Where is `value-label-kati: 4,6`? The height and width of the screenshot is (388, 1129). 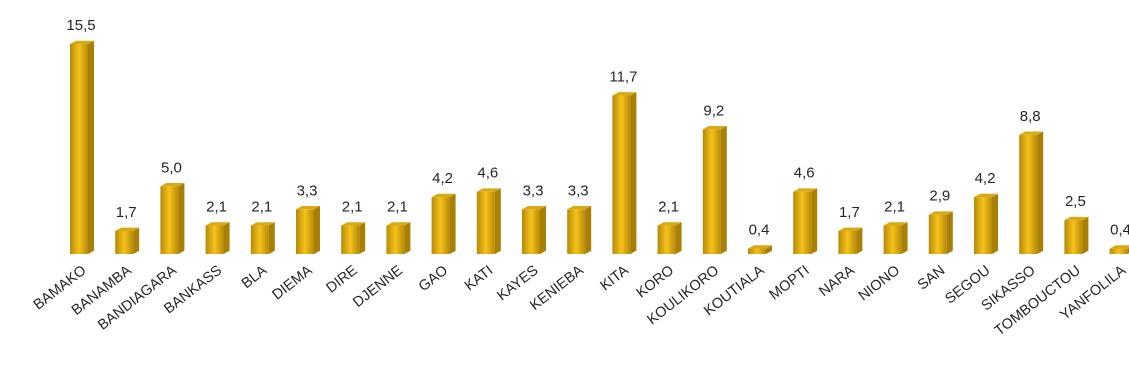 value-label-kati: 4,6 is located at coordinates (487, 173).